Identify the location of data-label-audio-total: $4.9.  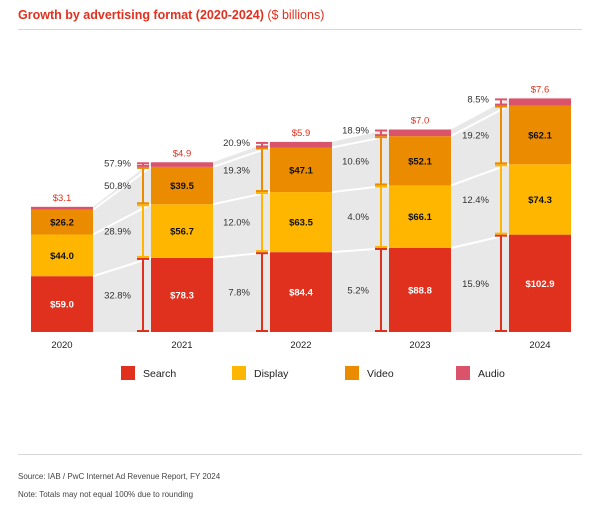
(182, 153).